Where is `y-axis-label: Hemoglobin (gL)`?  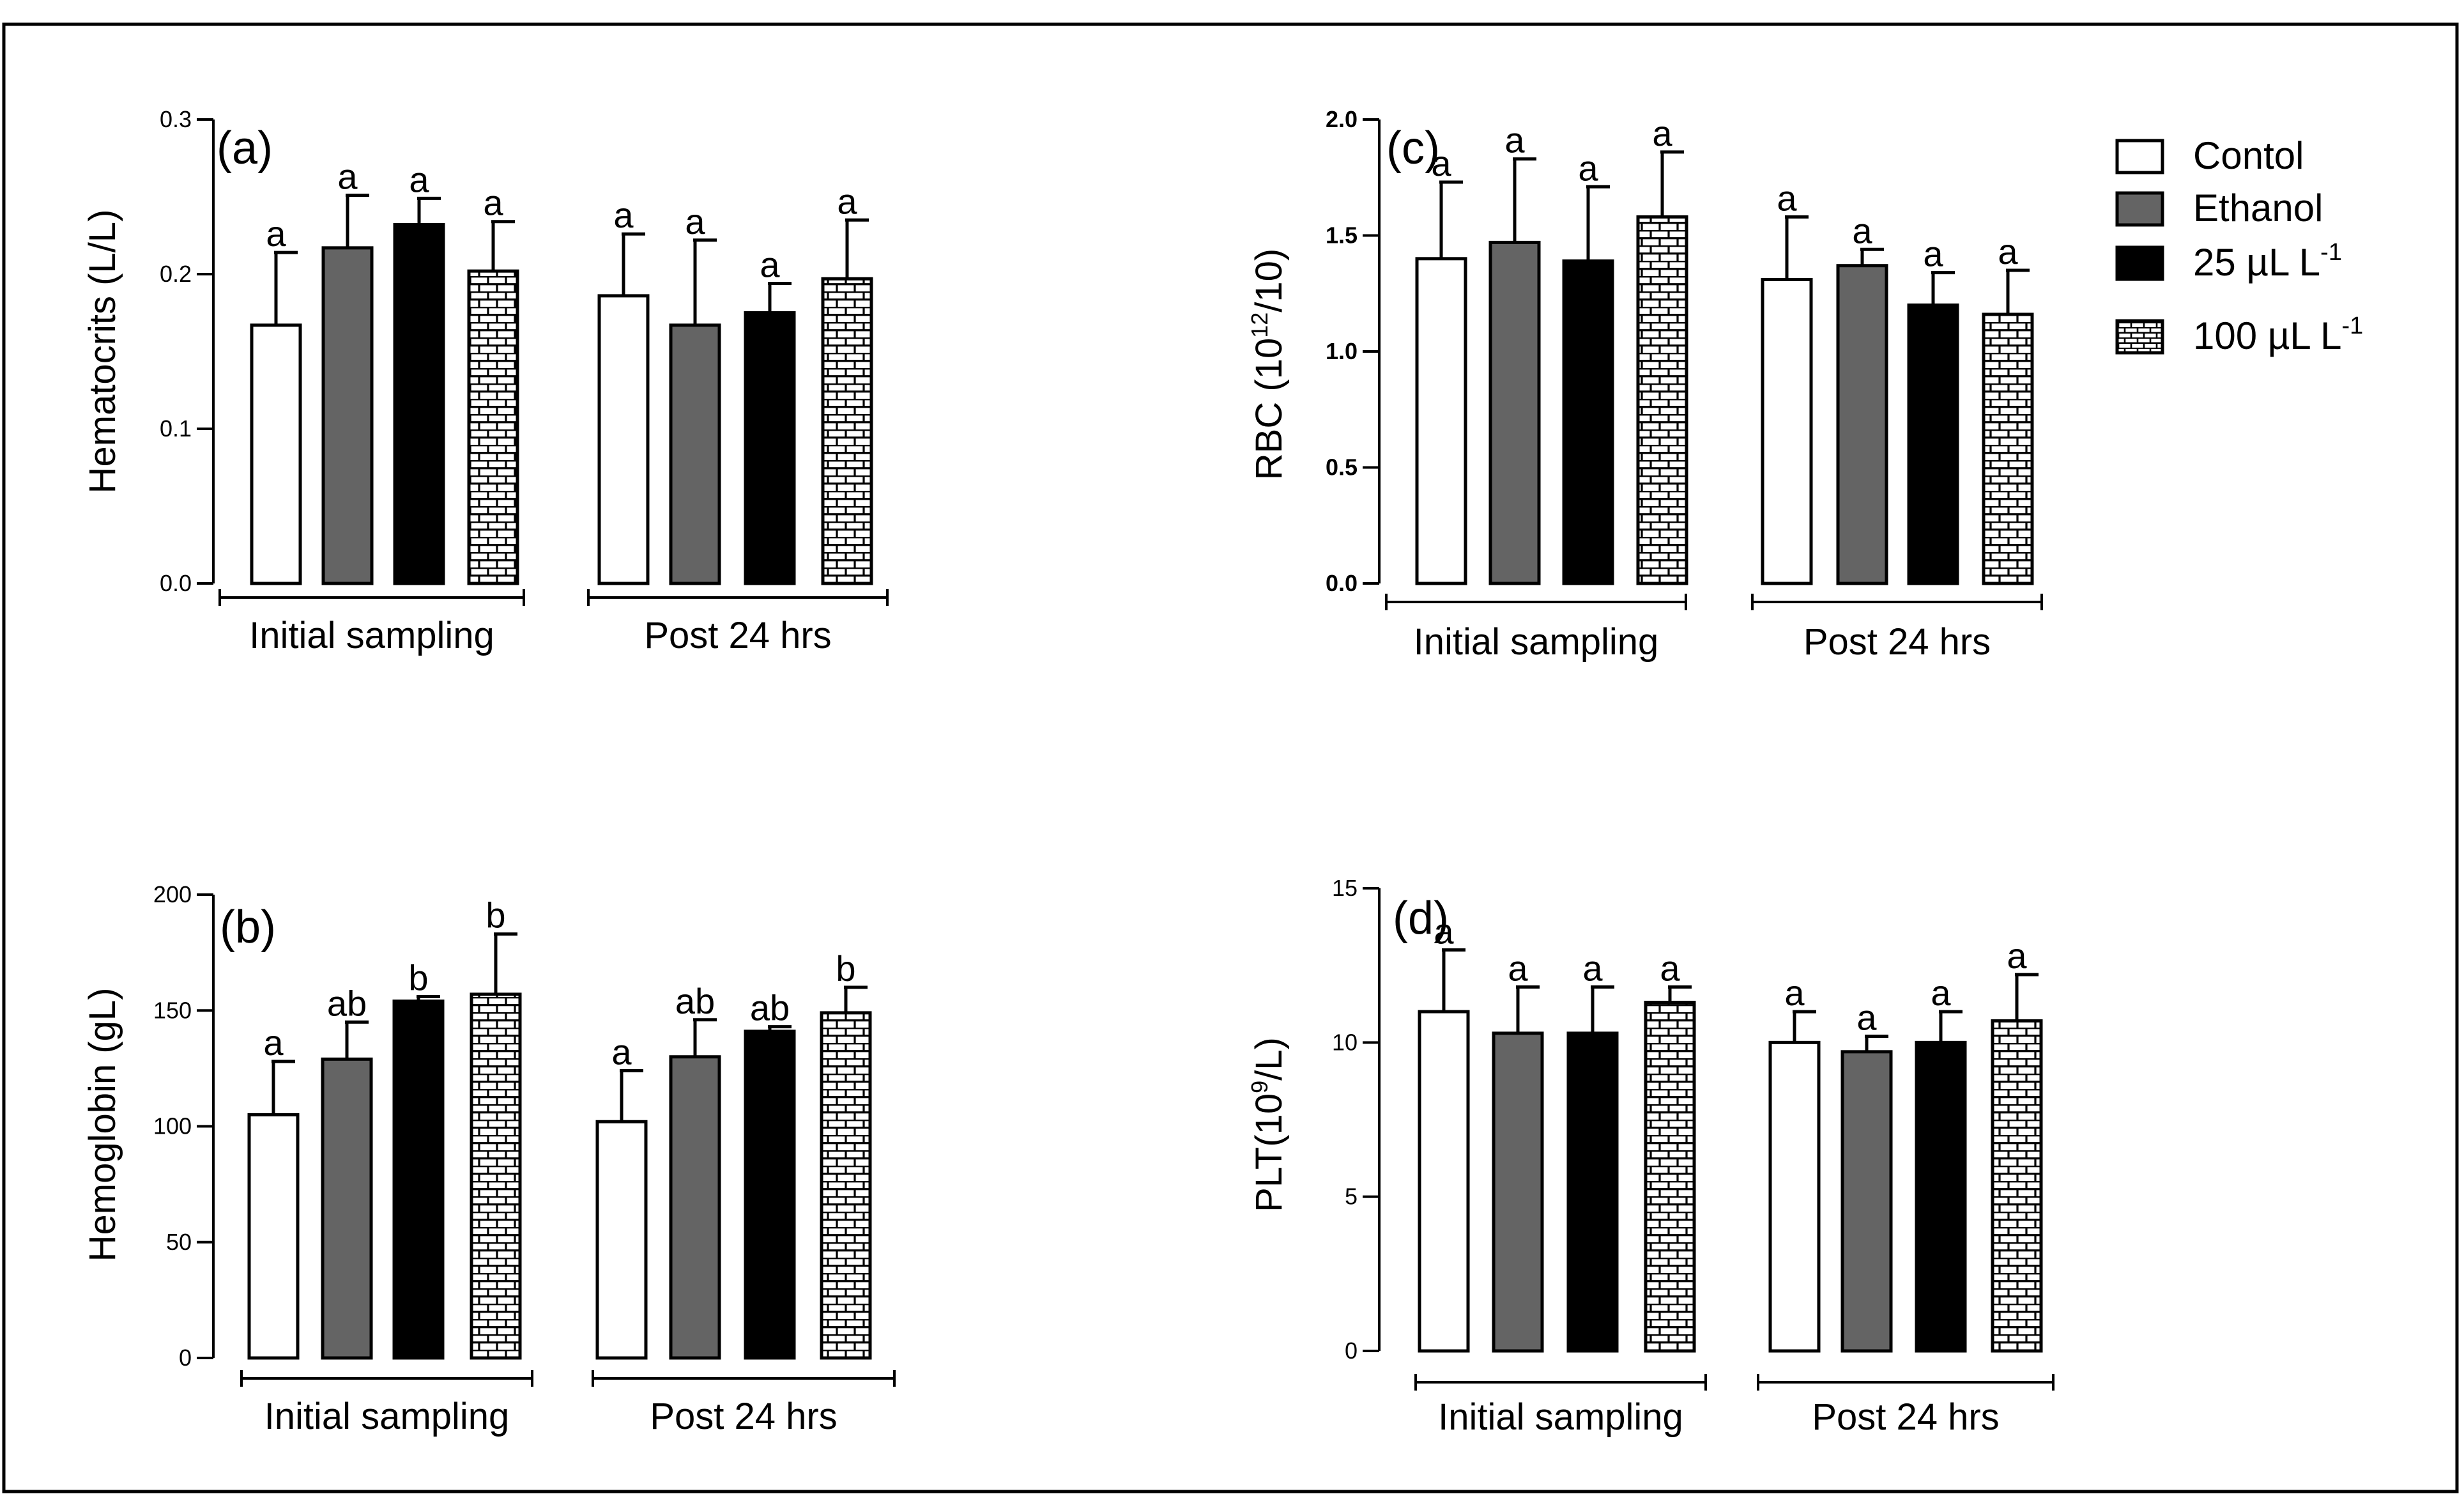 y-axis-label: Hemoglobin (gL) is located at coordinates (102, 1125).